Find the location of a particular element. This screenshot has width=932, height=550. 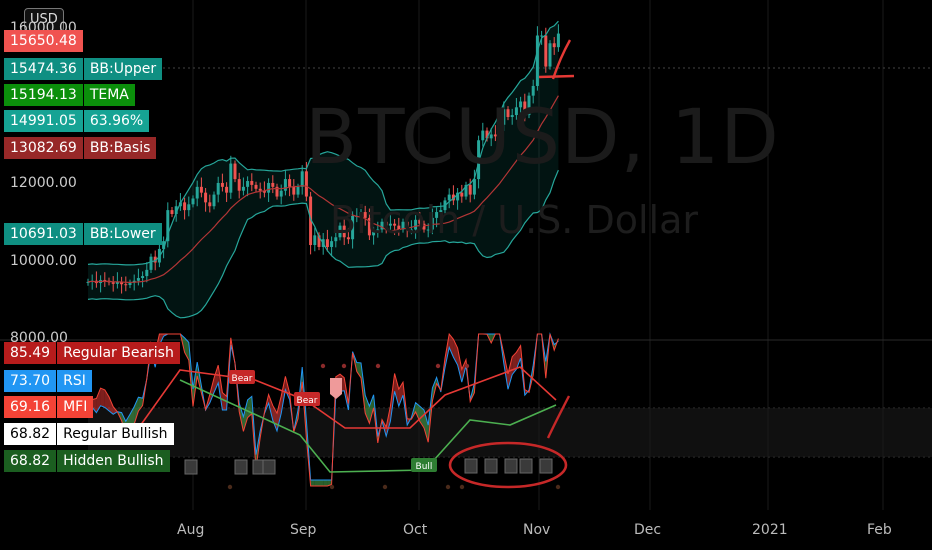

signal-tag-text: Bull is located at coordinates (424, 467).